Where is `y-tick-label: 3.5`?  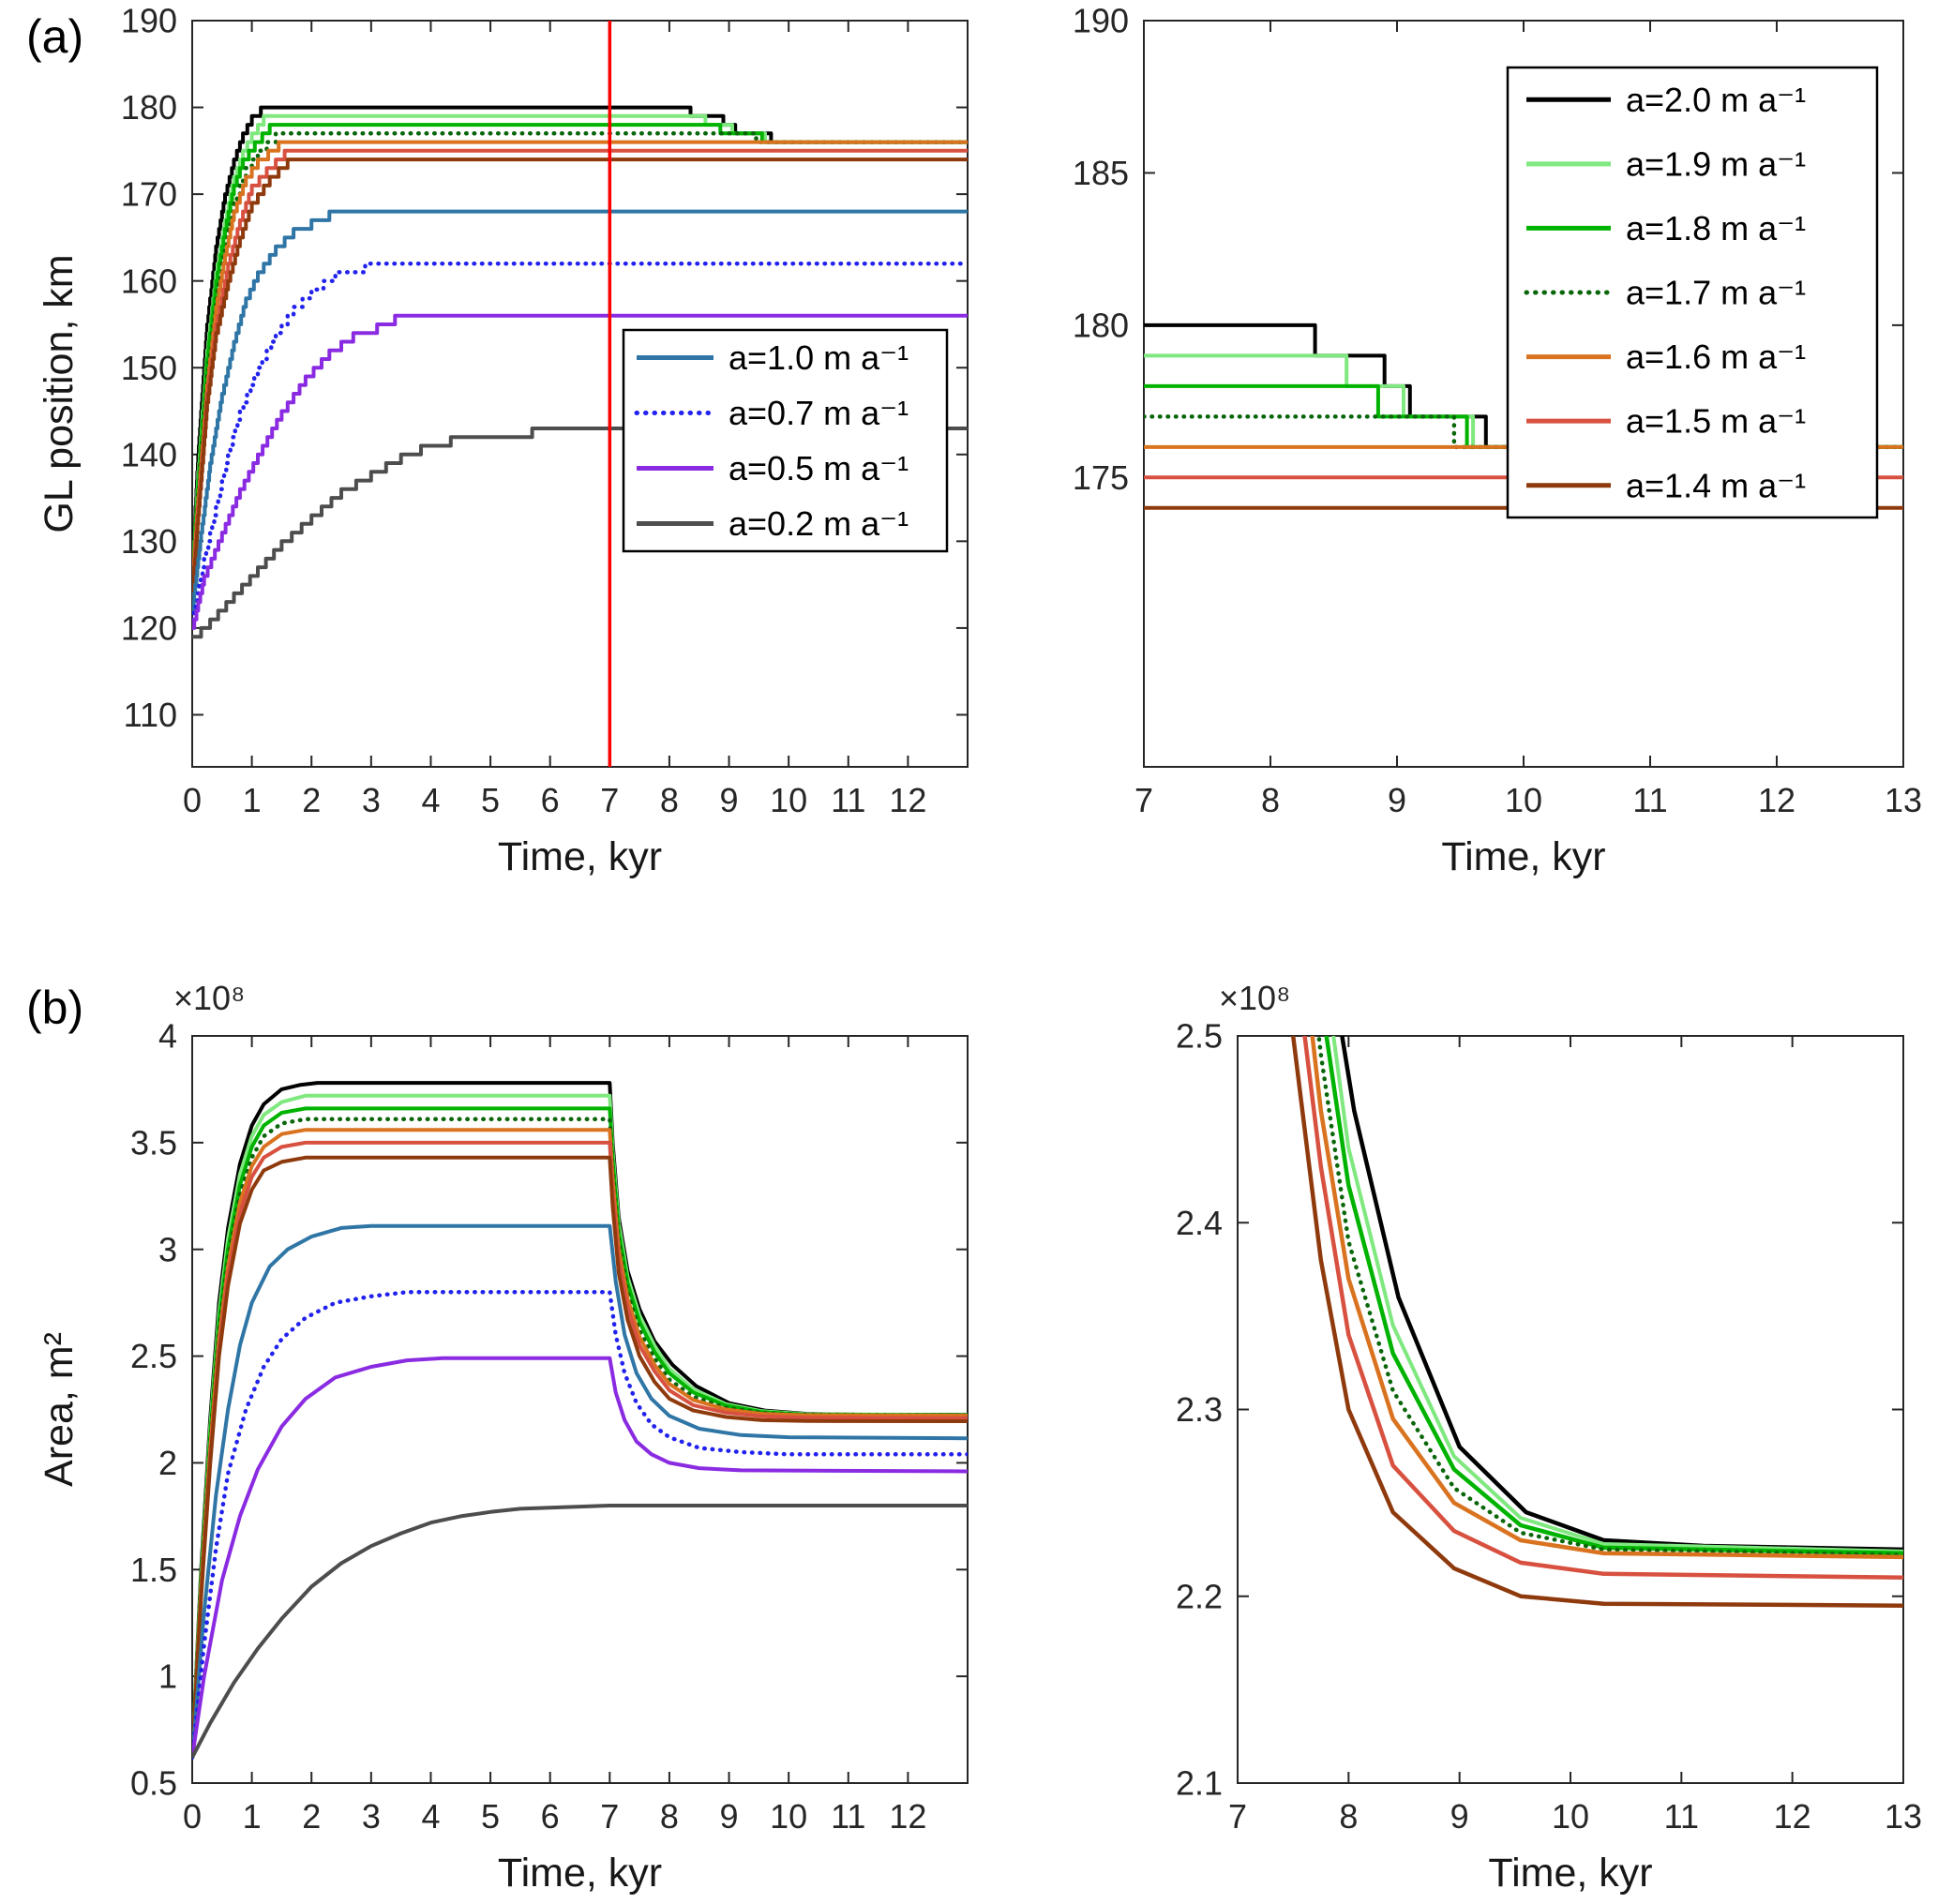
y-tick-label: 3.5 is located at coordinates (154, 1142).